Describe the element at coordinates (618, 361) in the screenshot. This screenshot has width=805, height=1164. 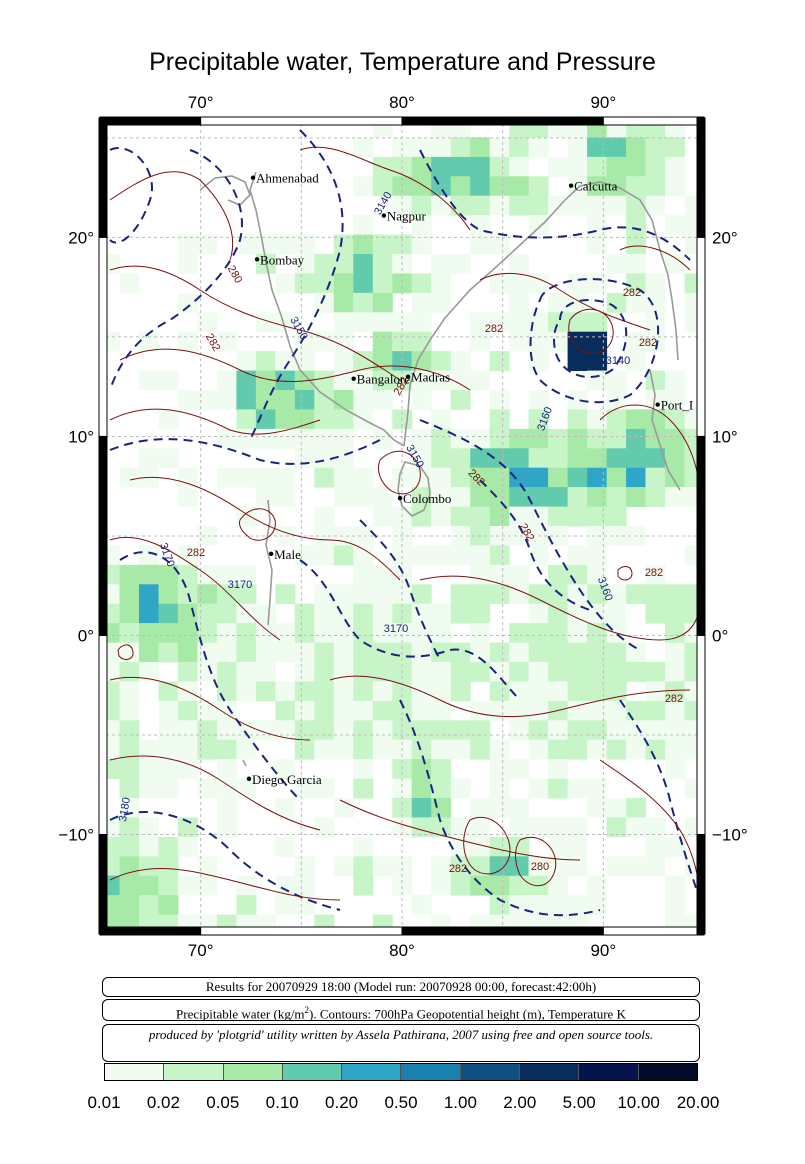
I see `contour-value-label: 3140` at that location.